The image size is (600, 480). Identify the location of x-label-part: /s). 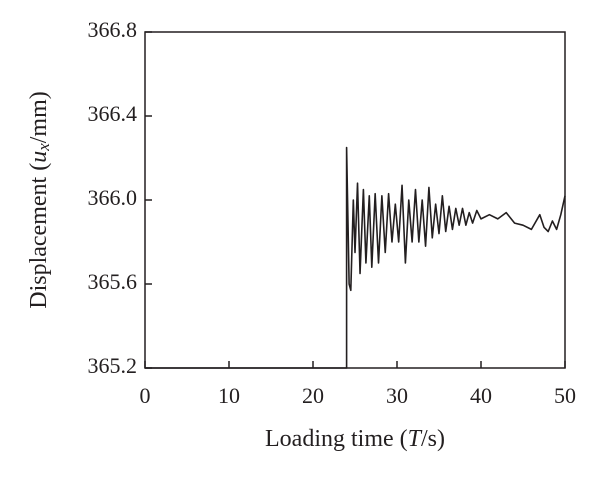
(433, 439).